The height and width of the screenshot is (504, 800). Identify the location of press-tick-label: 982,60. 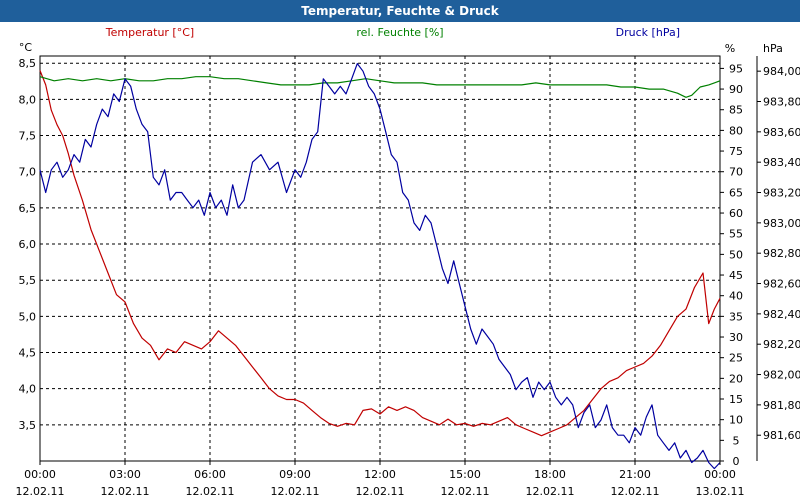
(781, 284).